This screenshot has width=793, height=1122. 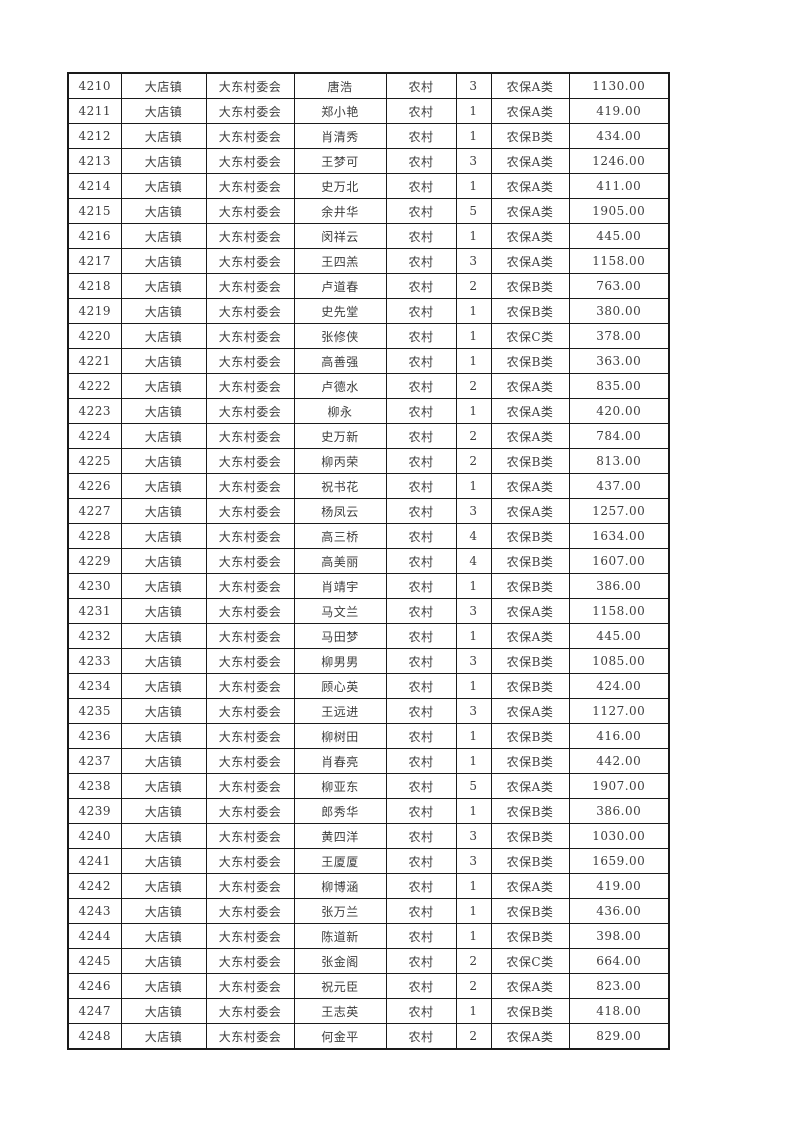 I want to click on cell-serial: 4211, so click(x=94, y=111).